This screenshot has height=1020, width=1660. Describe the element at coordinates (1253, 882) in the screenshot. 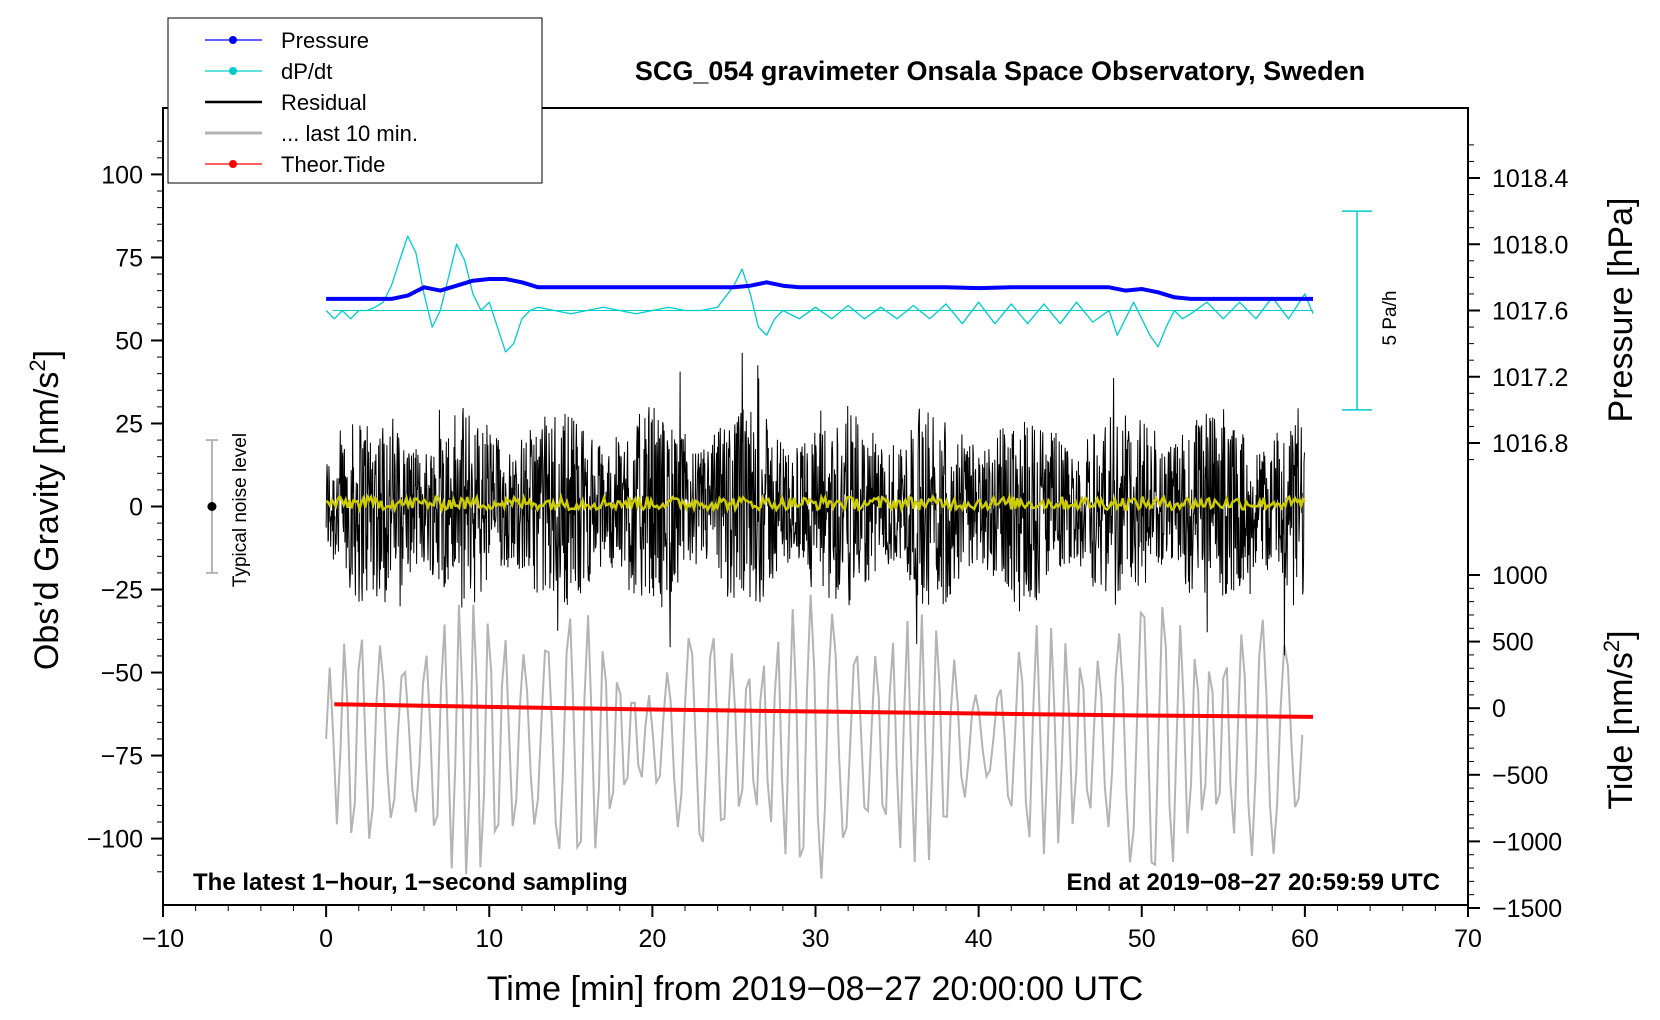

I see `annotation-end-time: End at 2019−08−27 20:59:59 UTC` at that location.